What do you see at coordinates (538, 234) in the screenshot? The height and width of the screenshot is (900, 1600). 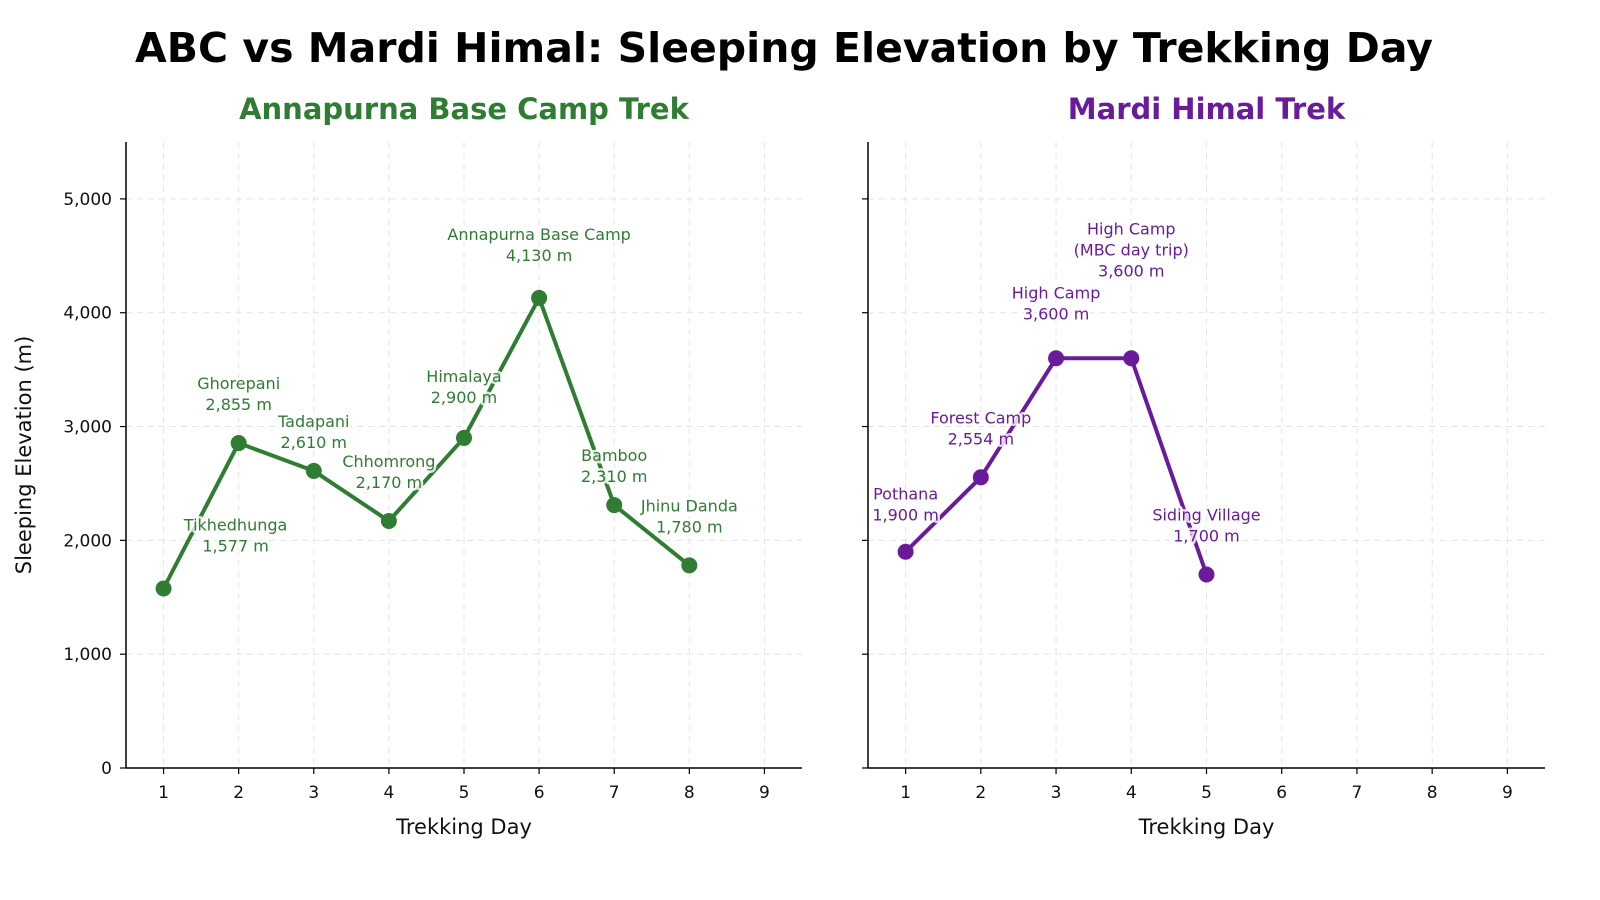 I see `point-label: Annapurna Base Camp` at bounding box center [538, 234].